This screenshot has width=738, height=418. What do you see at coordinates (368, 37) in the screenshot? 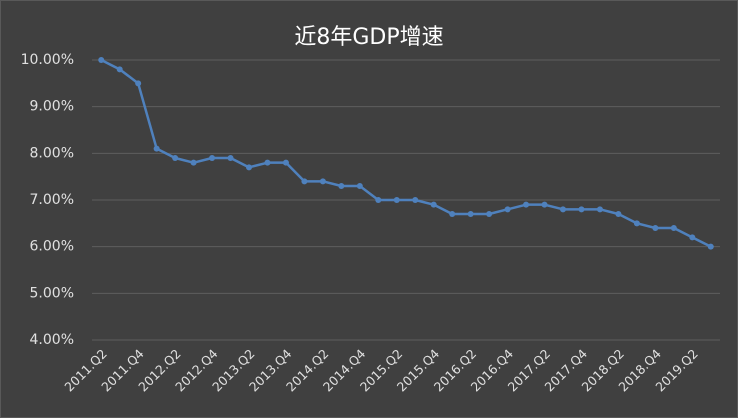
I see `chart-title: 近8年GDP增速` at bounding box center [368, 37].